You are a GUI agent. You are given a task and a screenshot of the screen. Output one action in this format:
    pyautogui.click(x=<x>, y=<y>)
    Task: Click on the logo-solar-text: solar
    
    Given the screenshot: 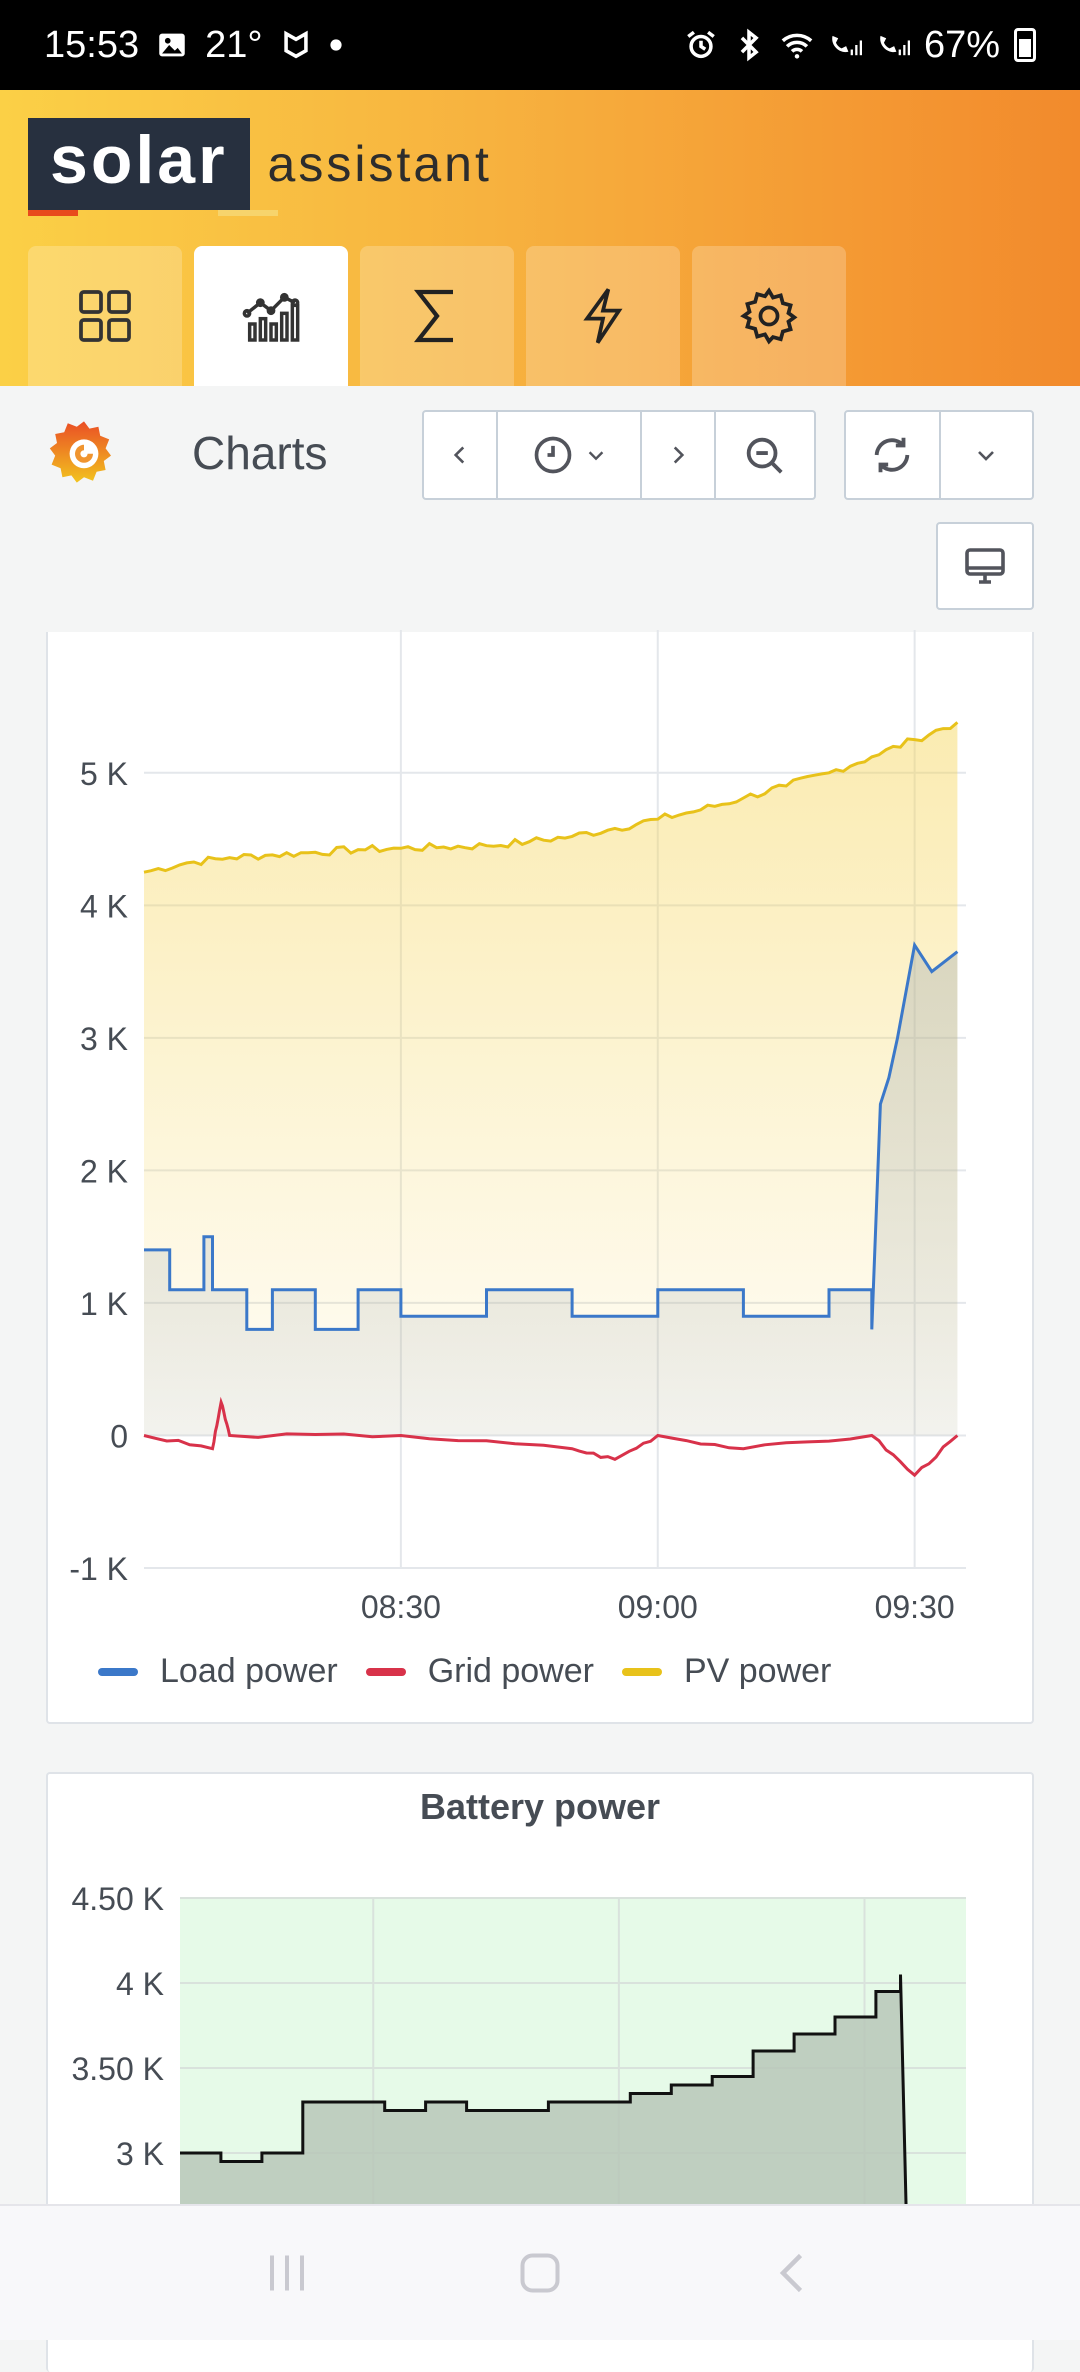 What is the action you would take?
    pyautogui.click(x=153, y=167)
    